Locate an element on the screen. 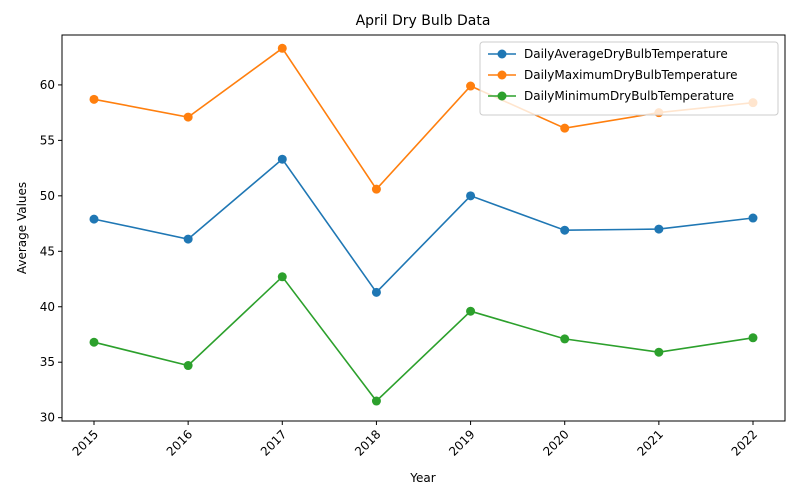 This screenshot has height=500, width=800. chart-title: April Dry Bulb Data is located at coordinates (423, 21).